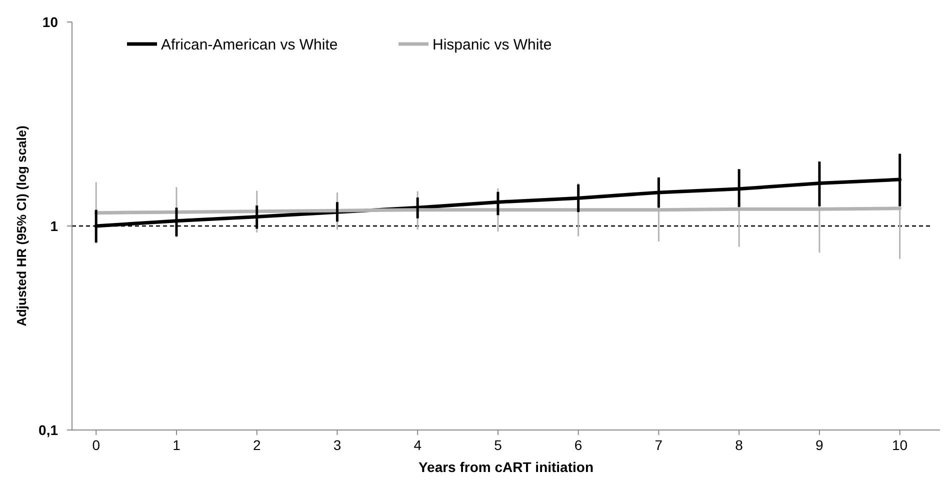 The width and height of the screenshot is (950, 480). I want to click on x-tick-label: 3, so click(337, 445).